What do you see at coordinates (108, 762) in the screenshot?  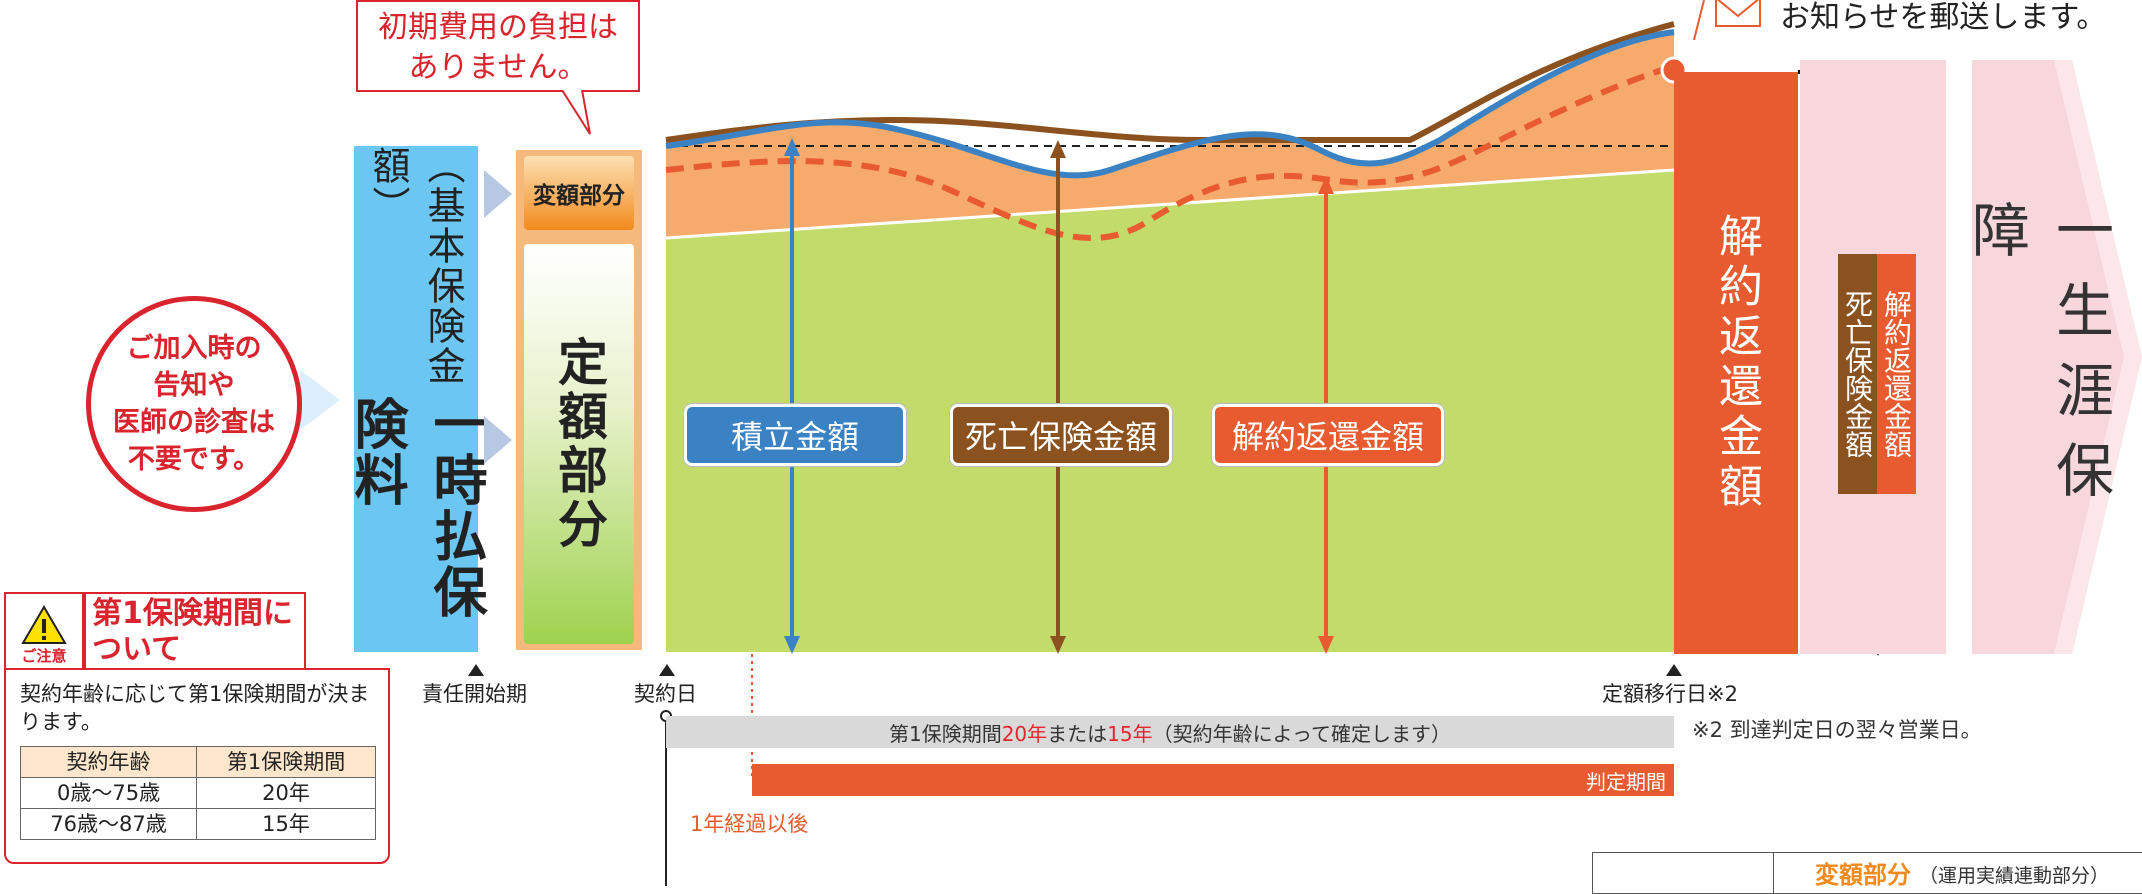 I see `table-header: 契約年齢` at bounding box center [108, 762].